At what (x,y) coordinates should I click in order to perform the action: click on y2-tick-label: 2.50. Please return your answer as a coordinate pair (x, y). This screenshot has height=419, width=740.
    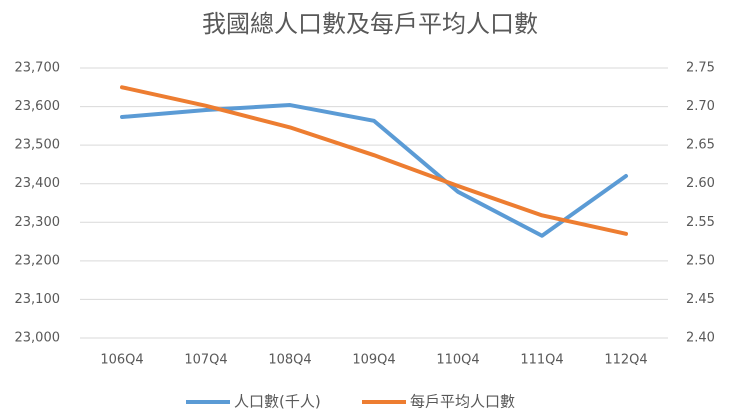
    Looking at the image, I should click on (700, 260).